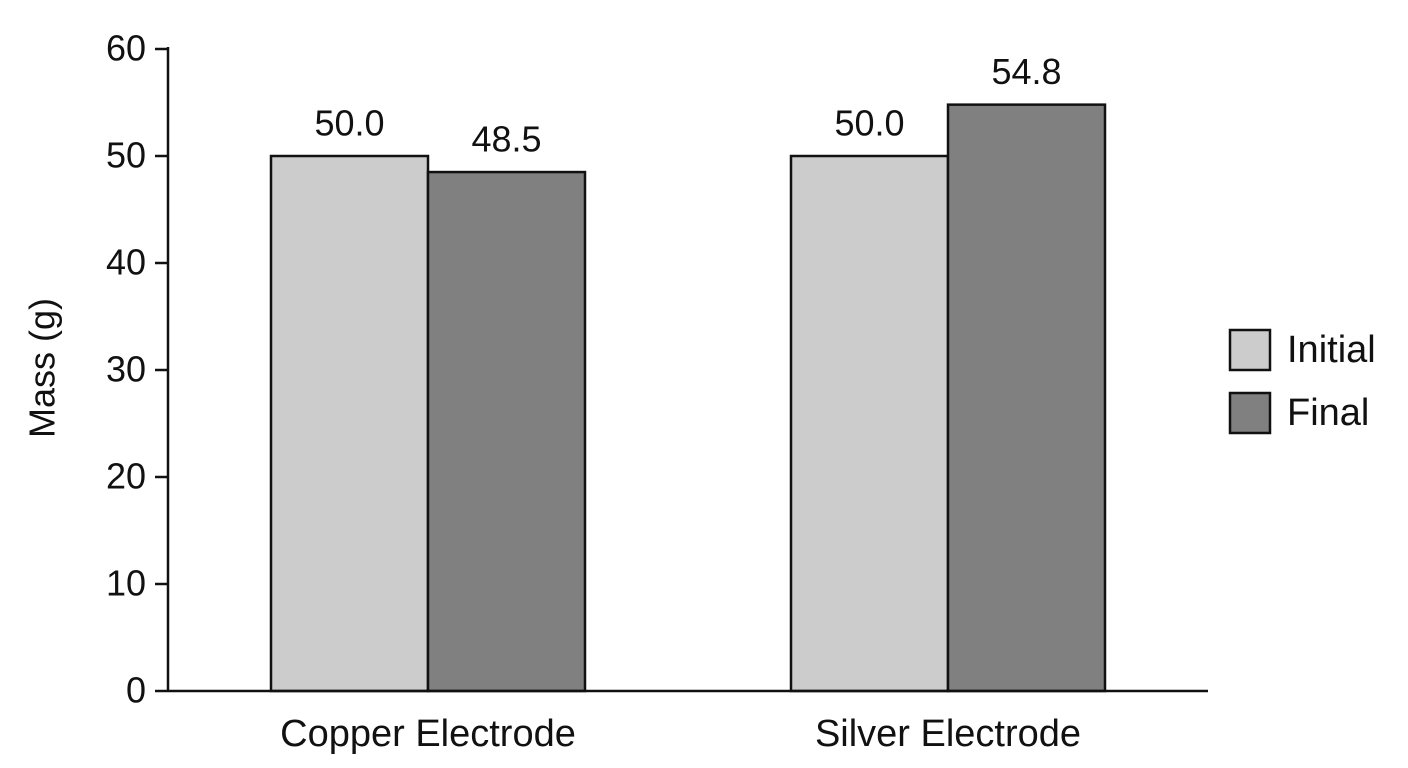  I want to click on y-tick-label: 50, so click(126, 155).